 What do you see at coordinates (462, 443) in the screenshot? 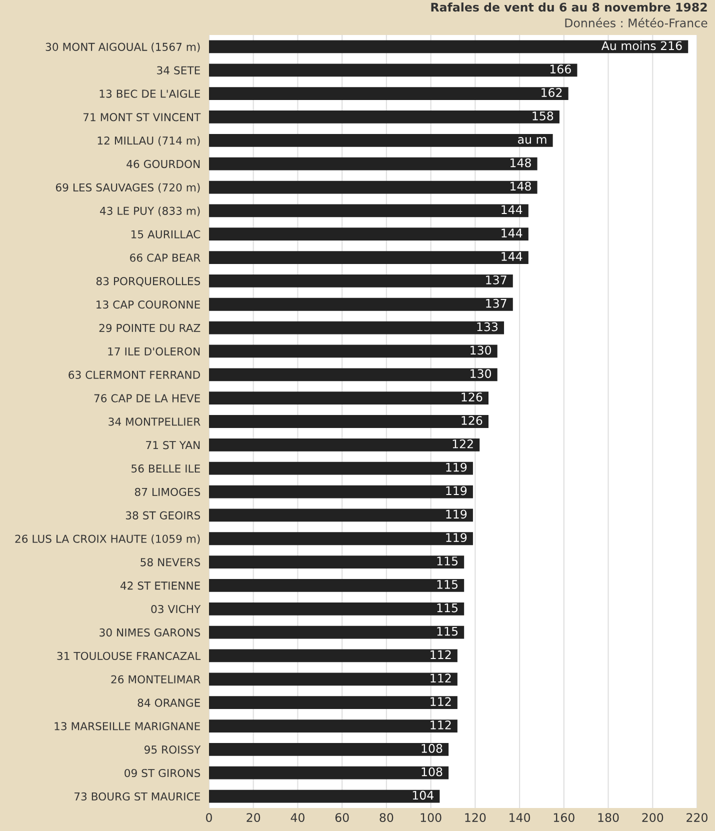
I see `data-label: 122` at bounding box center [462, 443].